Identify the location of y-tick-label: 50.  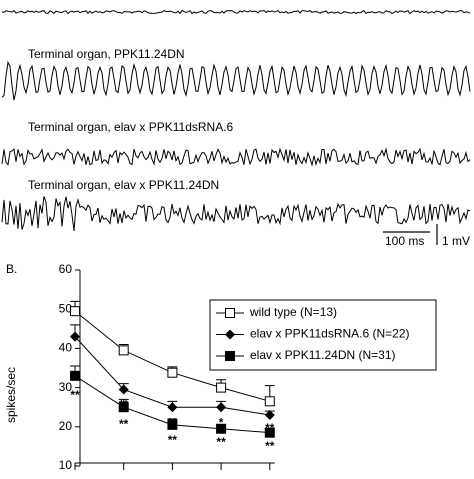
(66, 308).